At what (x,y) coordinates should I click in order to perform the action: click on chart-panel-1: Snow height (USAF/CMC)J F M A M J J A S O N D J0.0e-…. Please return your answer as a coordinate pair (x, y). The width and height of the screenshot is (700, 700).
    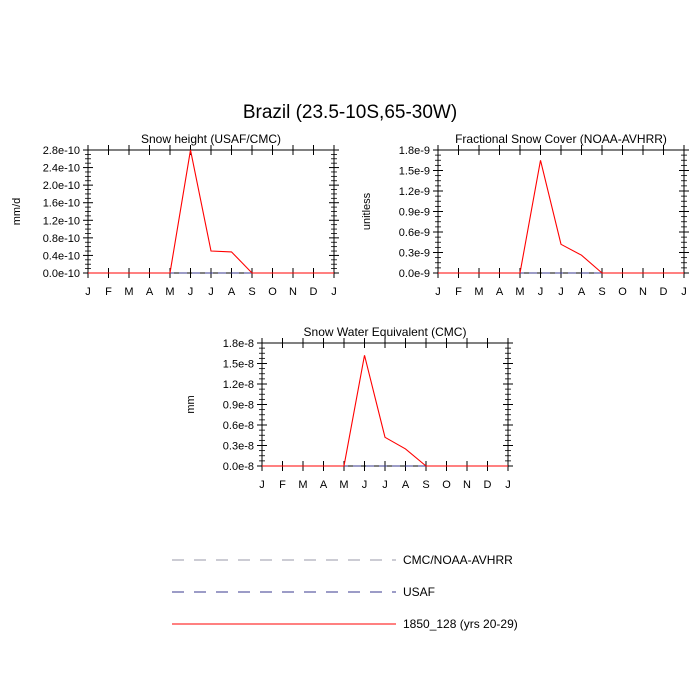
    Looking at the image, I should click on (175, 215).